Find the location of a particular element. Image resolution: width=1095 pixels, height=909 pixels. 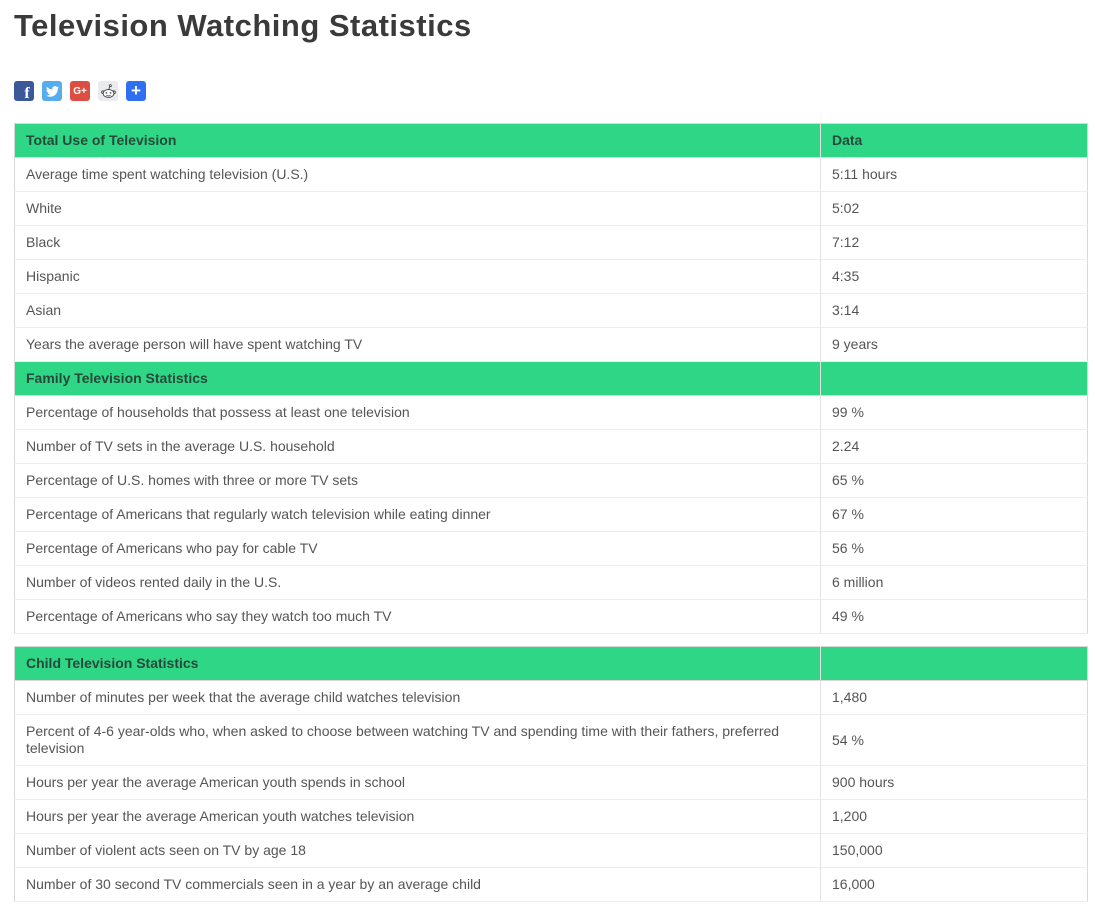

stat-value: 4:35 is located at coordinates (954, 276).